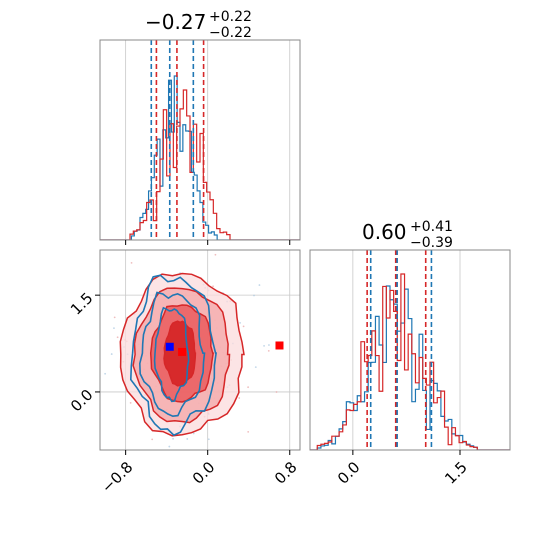 The height and width of the screenshot is (550, 550). What do you see at coordinates (224, 348) in the screenshot?
I see `joint-truth-markers` at bounding box center [224, 348].